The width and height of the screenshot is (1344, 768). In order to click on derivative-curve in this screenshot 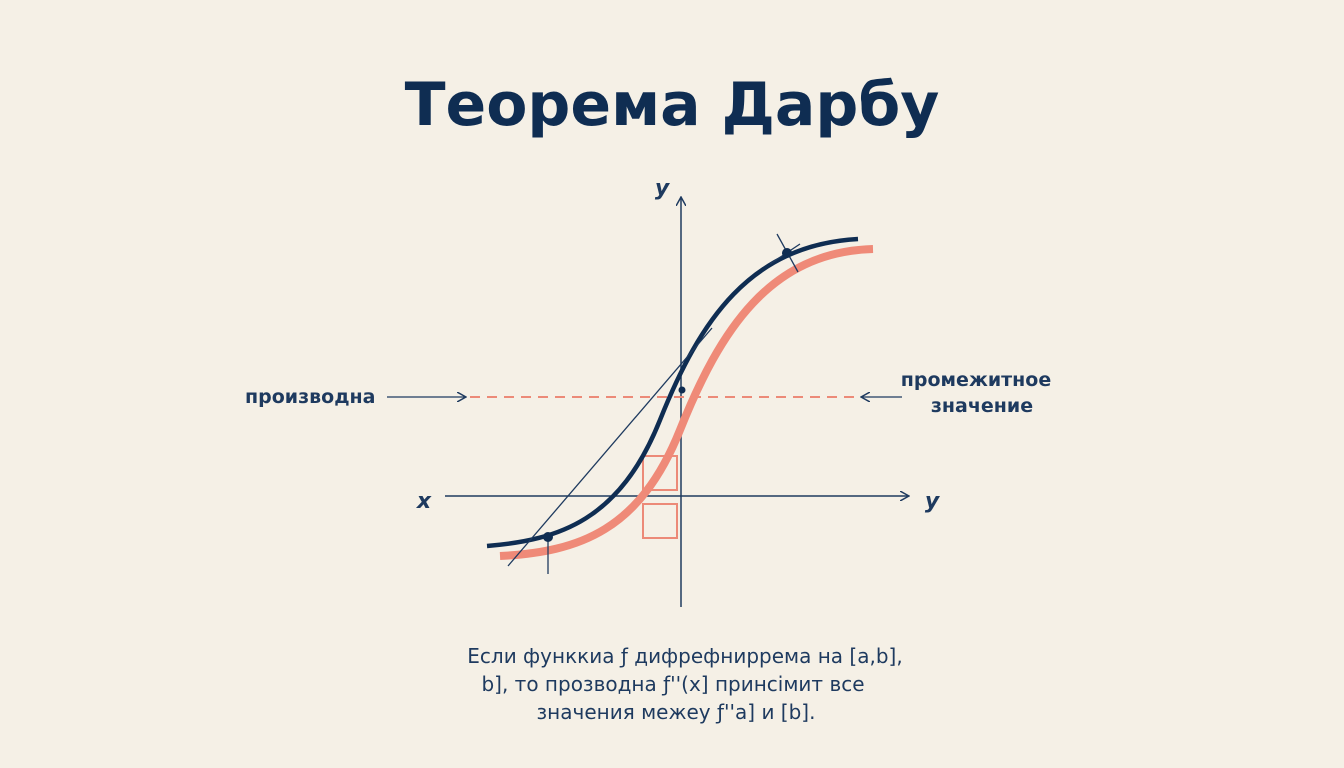, I will do `click(686, 402)`.